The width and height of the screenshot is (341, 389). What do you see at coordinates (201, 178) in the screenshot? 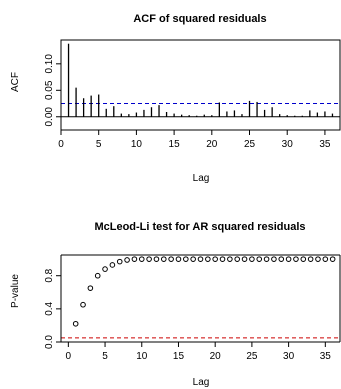
I see `acf-x-axis-label: Lag` at bounding box center [201, 178].